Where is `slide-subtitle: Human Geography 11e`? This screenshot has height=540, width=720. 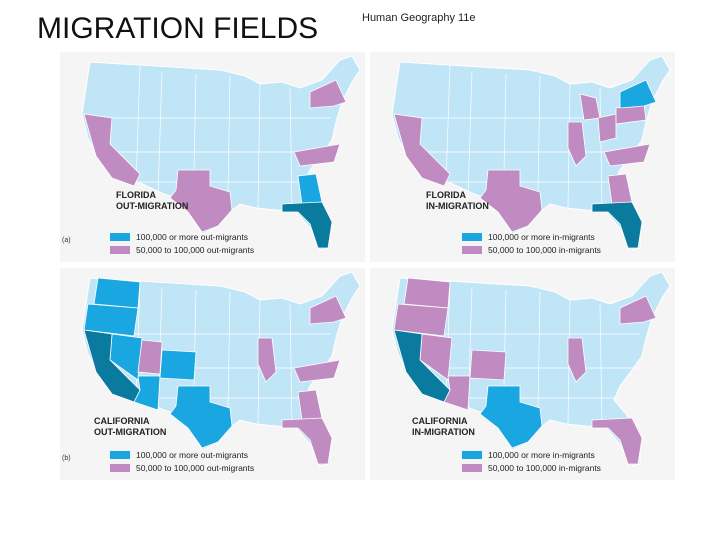 slide-subtitle: Human Geography 11e is located at coordinates (419, 18).